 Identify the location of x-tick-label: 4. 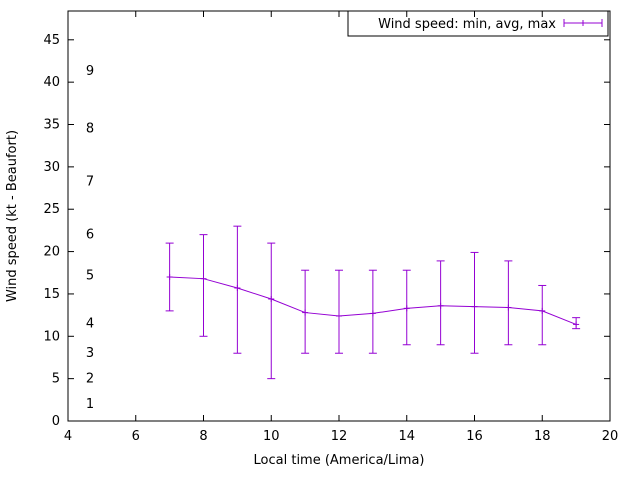
(68, 436).